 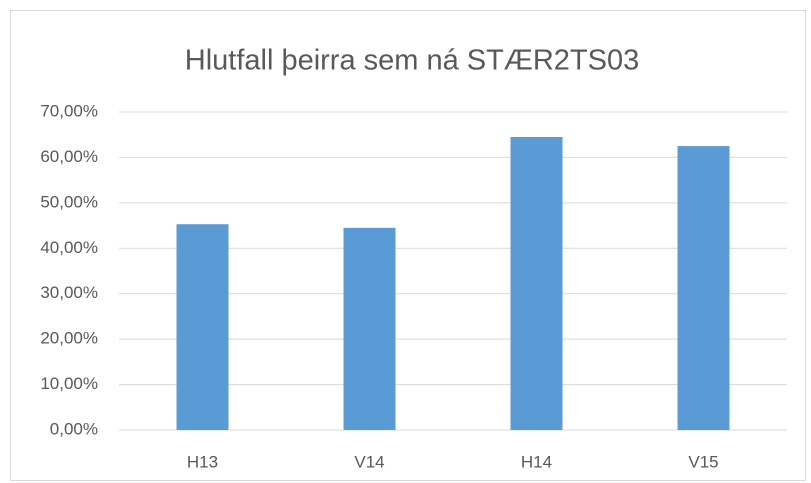 I want to click on y-tick-label: 10,00%, so click(x=69, y=383).